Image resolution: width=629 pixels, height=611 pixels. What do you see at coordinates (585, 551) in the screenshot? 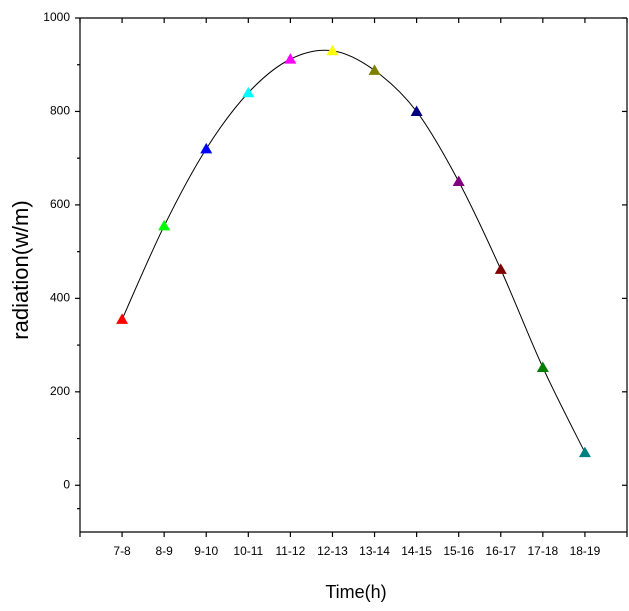
I see `x-tick-label: 18-19` at bounding box center [585, 551].